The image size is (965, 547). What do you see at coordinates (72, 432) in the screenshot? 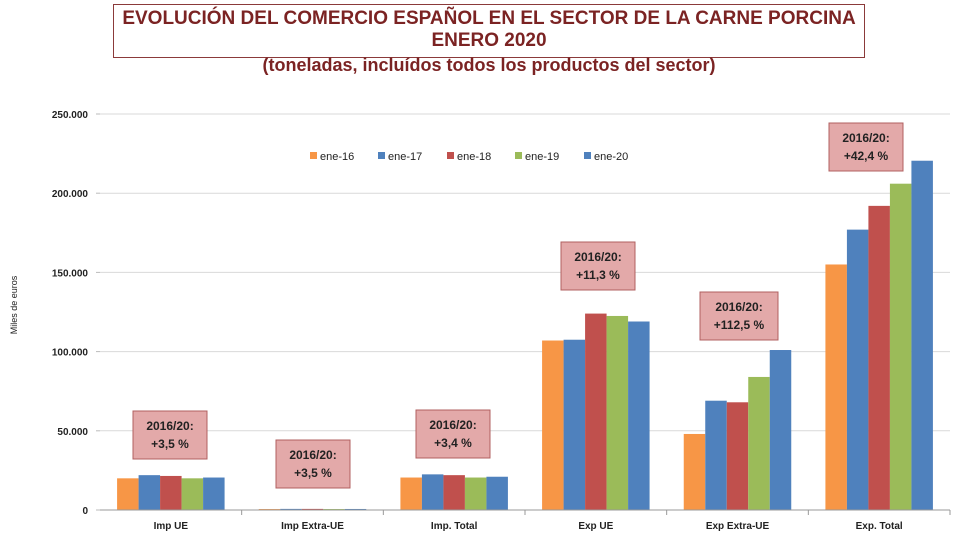
I see `y-tick-label: 50.000` at bounding box center [72, 432].